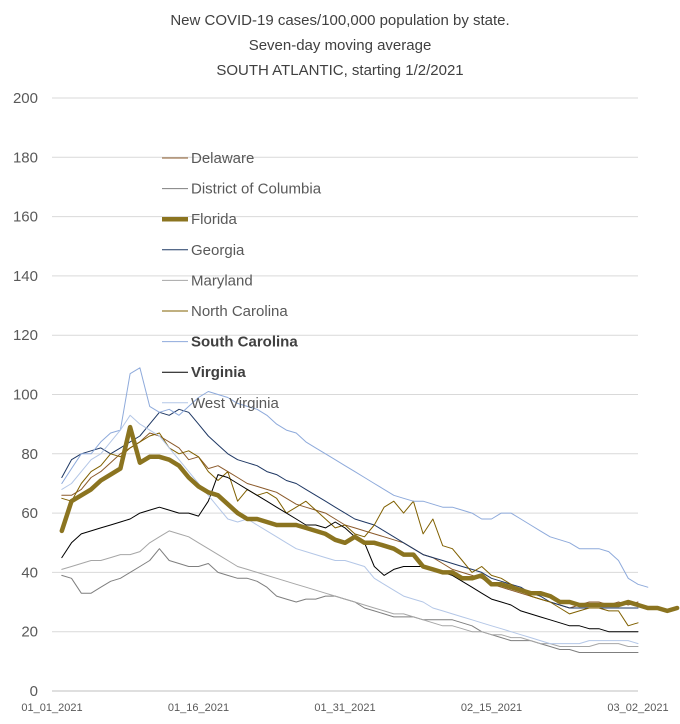  I want to click on y-axis-ticks: 0 20 40 60 80 100 120 140 160 180 200, so click(25, 395).